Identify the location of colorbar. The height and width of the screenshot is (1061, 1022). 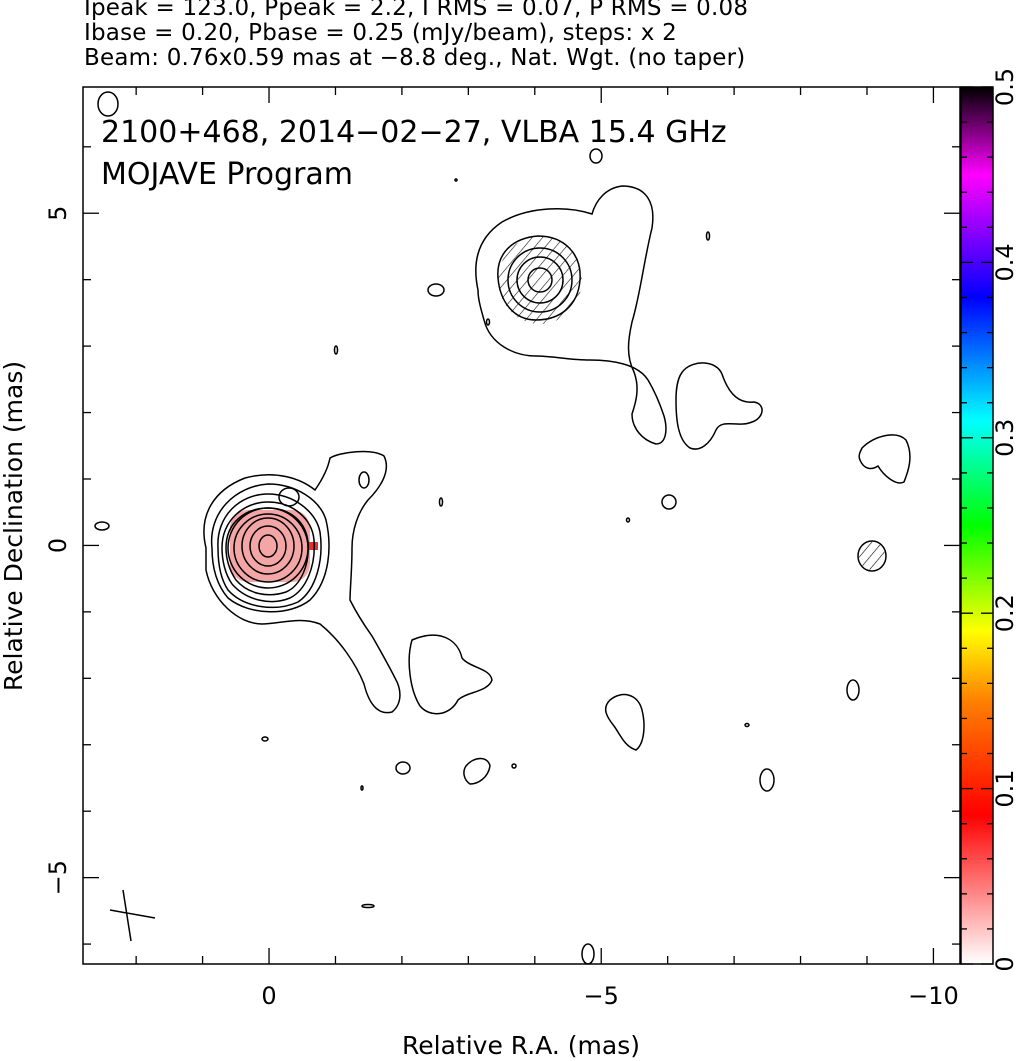
(977, 525).